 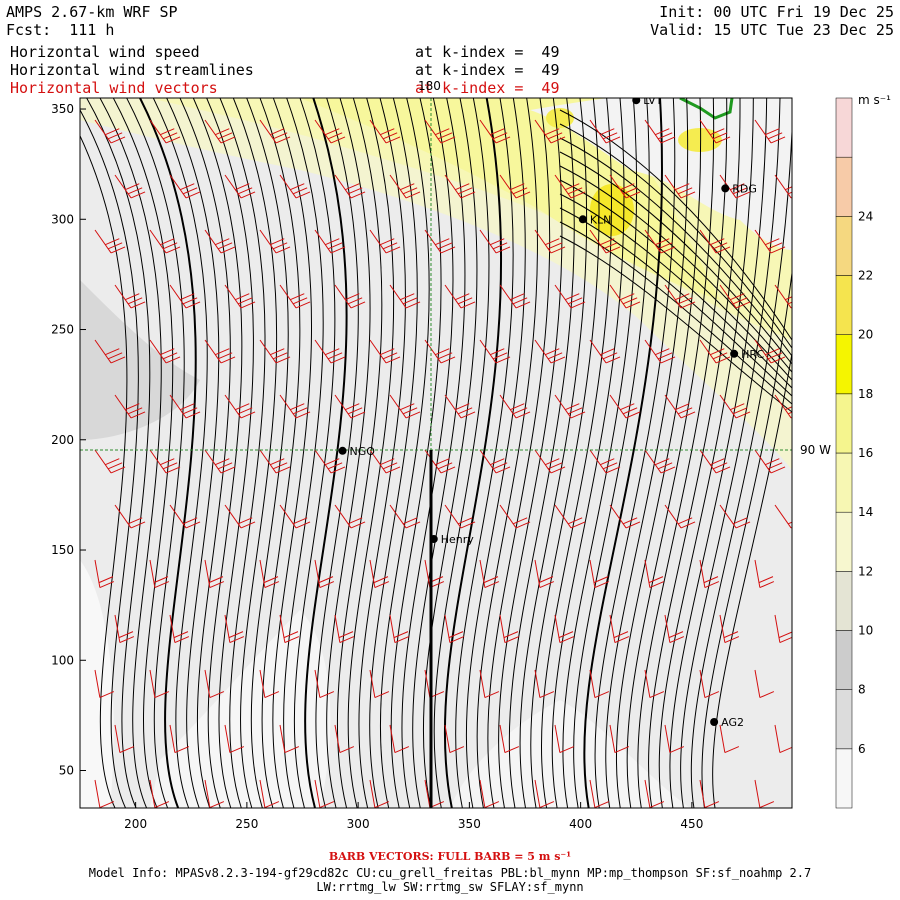 I want to click on colorbar-label: 16, so click(x=865, y=453).